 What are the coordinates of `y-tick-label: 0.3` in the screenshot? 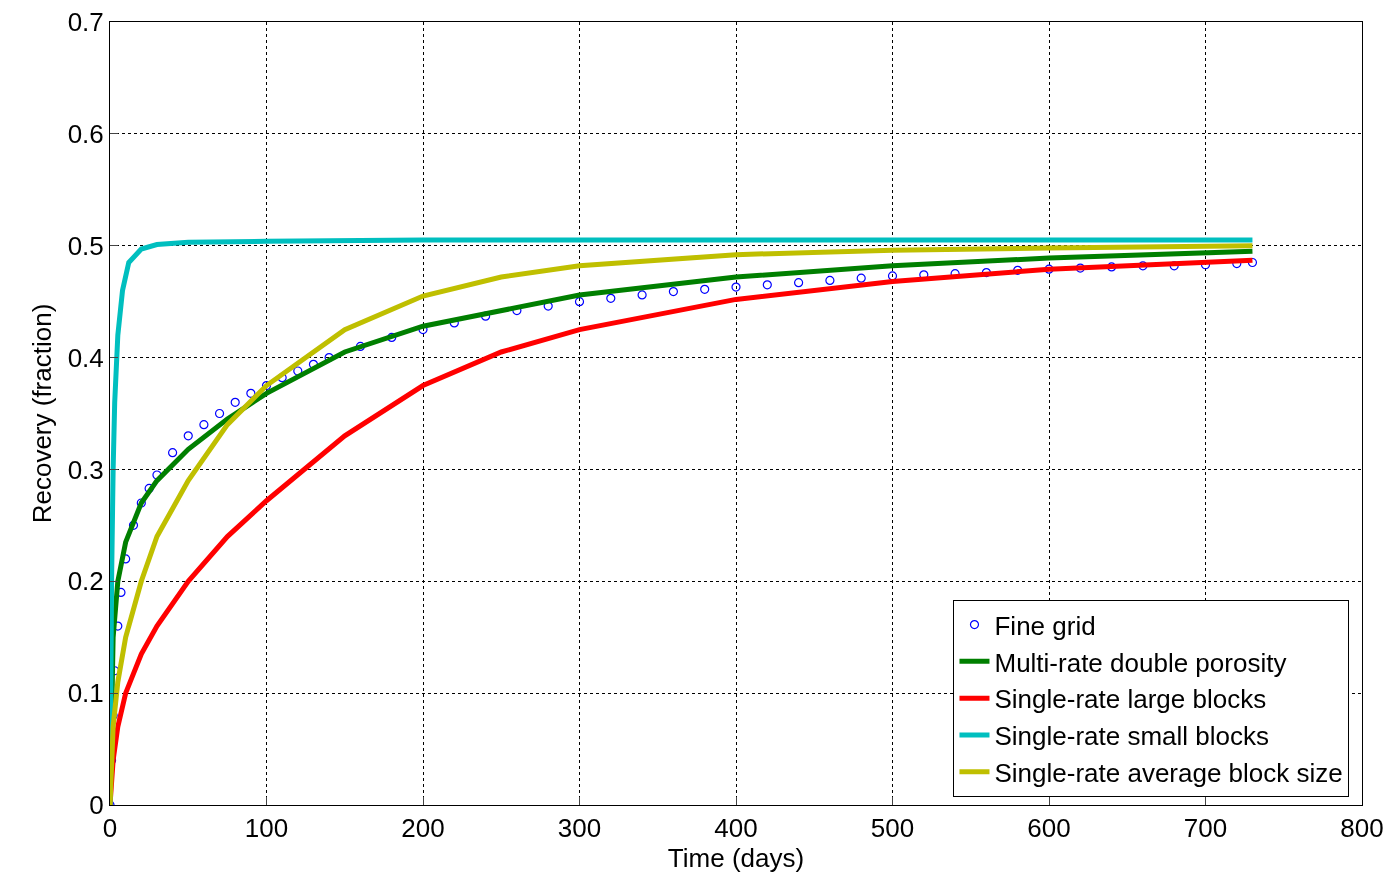 It's located at (85, 469).